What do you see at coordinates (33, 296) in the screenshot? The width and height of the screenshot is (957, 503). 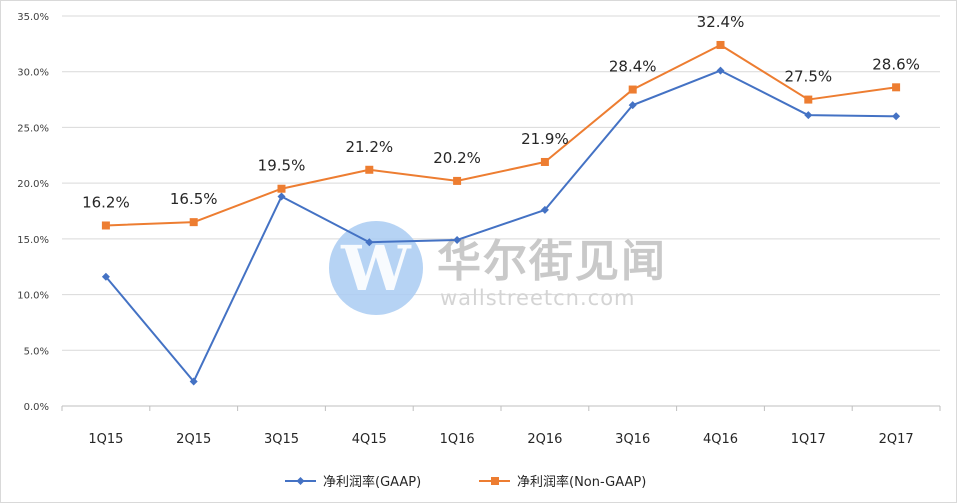 I see `y-tick-label: 10.0%` at bounding box center [33, 296].